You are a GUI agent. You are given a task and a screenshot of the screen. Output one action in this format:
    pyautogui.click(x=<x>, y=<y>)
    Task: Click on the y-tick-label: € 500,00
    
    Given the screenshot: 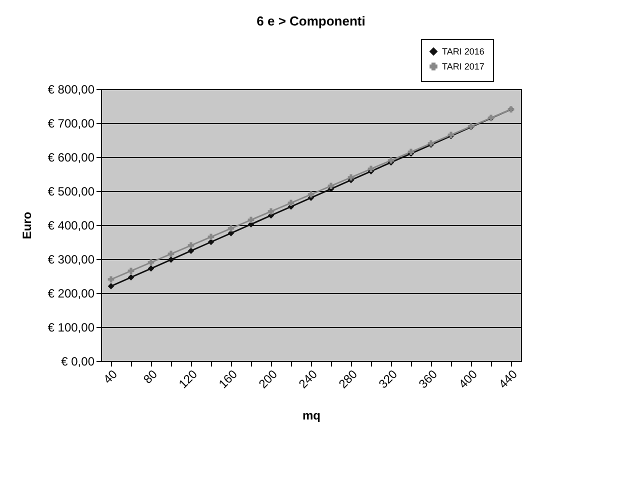 What is the action you would take?
    pyautogui.click(x=71, y=191)
    